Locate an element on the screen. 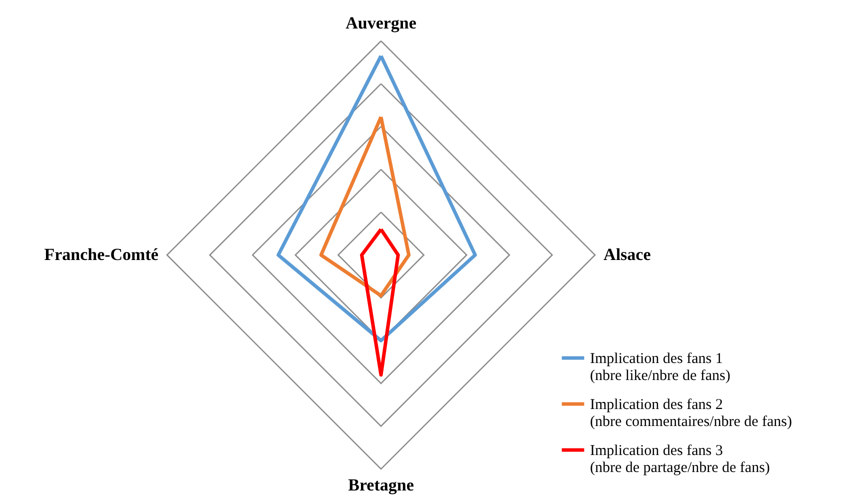 This screenshot has height=503, width=853. legend-label: Implication des fans 3 (nbre de partage/nbre de fans) is located at coordinates (680, 459).